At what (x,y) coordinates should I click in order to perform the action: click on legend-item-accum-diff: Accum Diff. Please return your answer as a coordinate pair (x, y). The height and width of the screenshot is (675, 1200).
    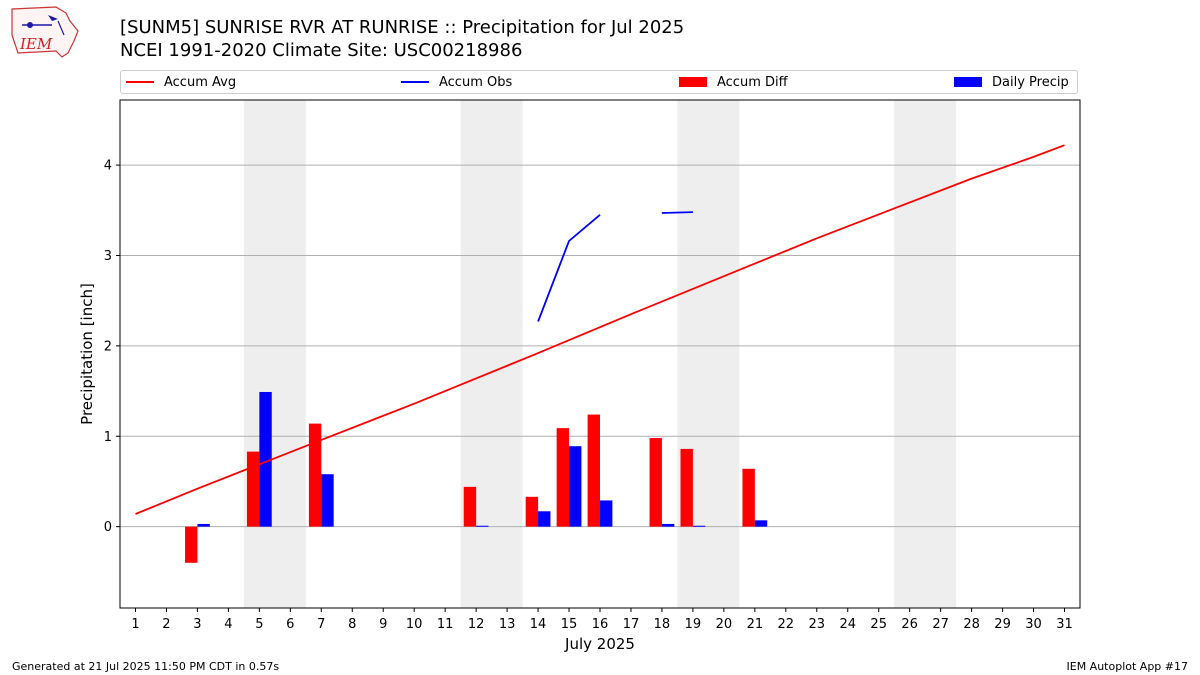
    Looking at the image, I should click on (733, 82).